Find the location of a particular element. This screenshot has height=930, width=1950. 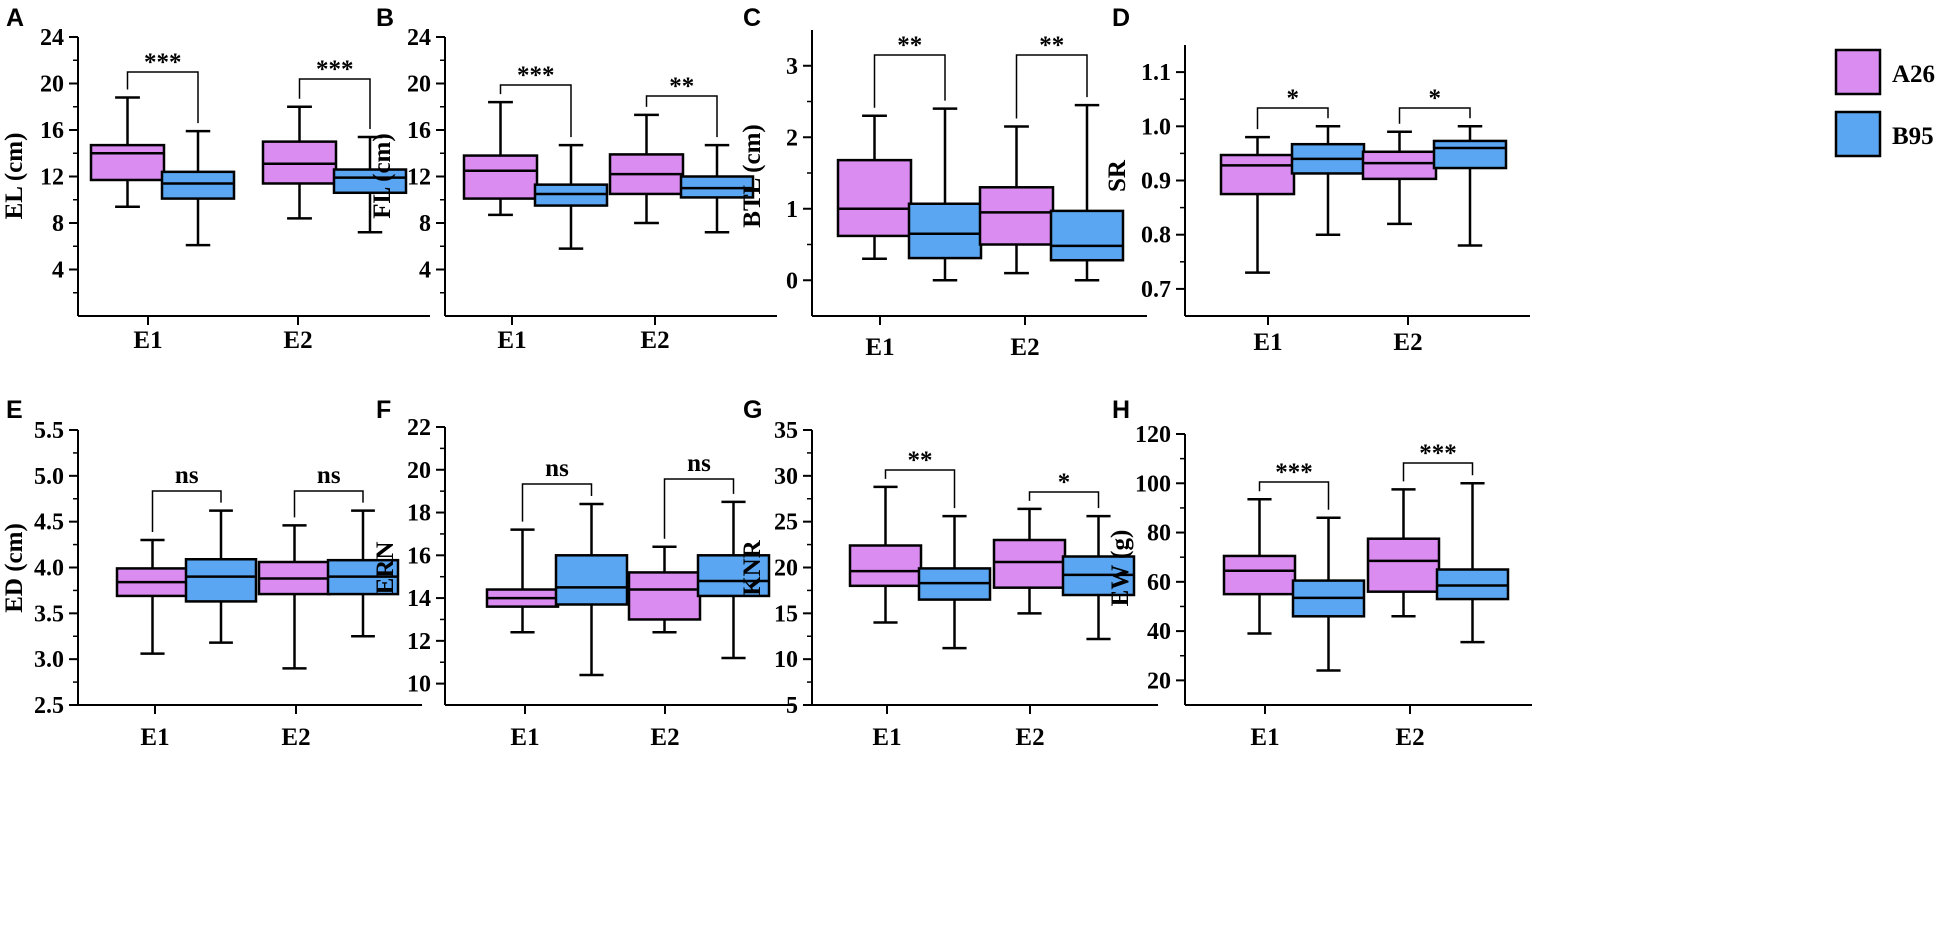

y-tick-label: 4.0 is located at coordinates (49, 569).